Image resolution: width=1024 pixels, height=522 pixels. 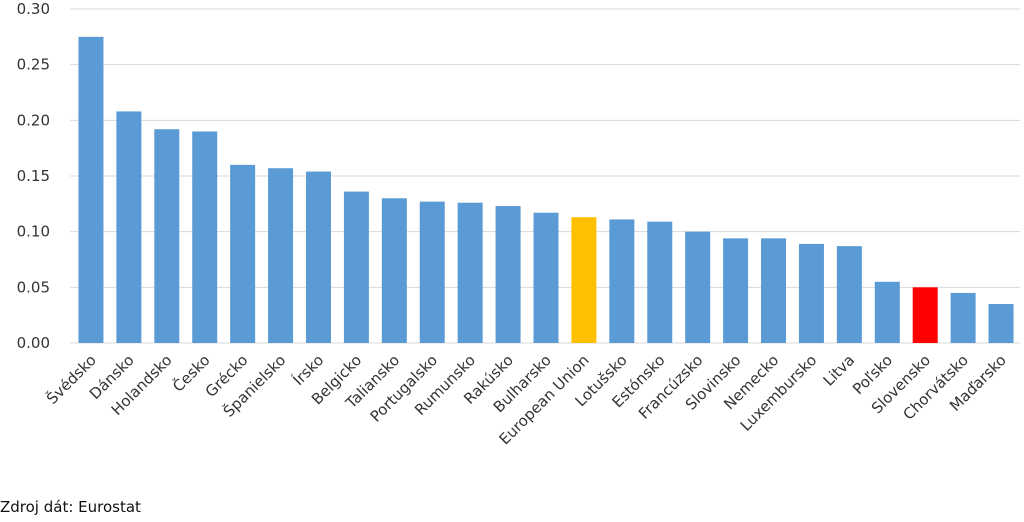 I want to click on y-axis-tick-labels: 0.00 0.05 0.10 0.15 0.20 0.25 0.30, so click(x=33, y=176).